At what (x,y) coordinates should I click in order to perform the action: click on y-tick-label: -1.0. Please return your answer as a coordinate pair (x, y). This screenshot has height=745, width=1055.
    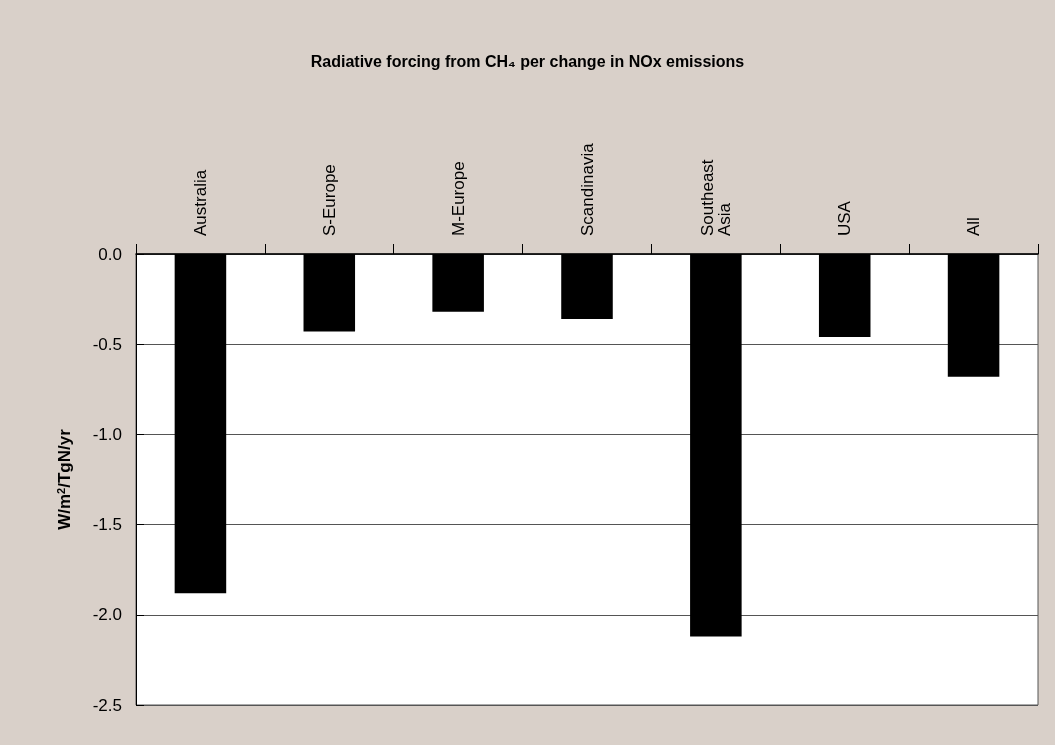
    Looking at the image, I should click on (107, 434).